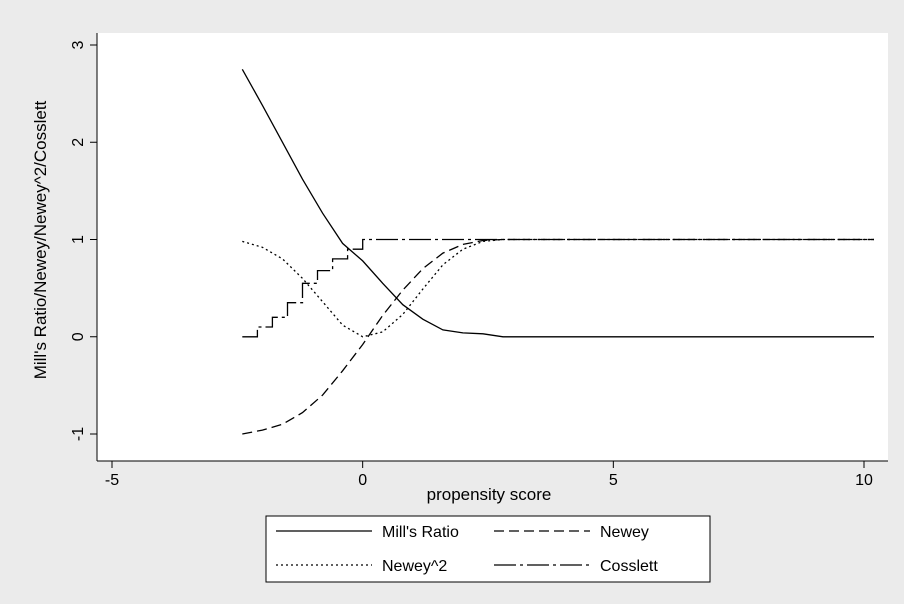 The width and height of the screenshot is (904, 604). Describe the element at coordinates (78, 336) in the screenshot. I see `y-tick-label: 0` at that location.